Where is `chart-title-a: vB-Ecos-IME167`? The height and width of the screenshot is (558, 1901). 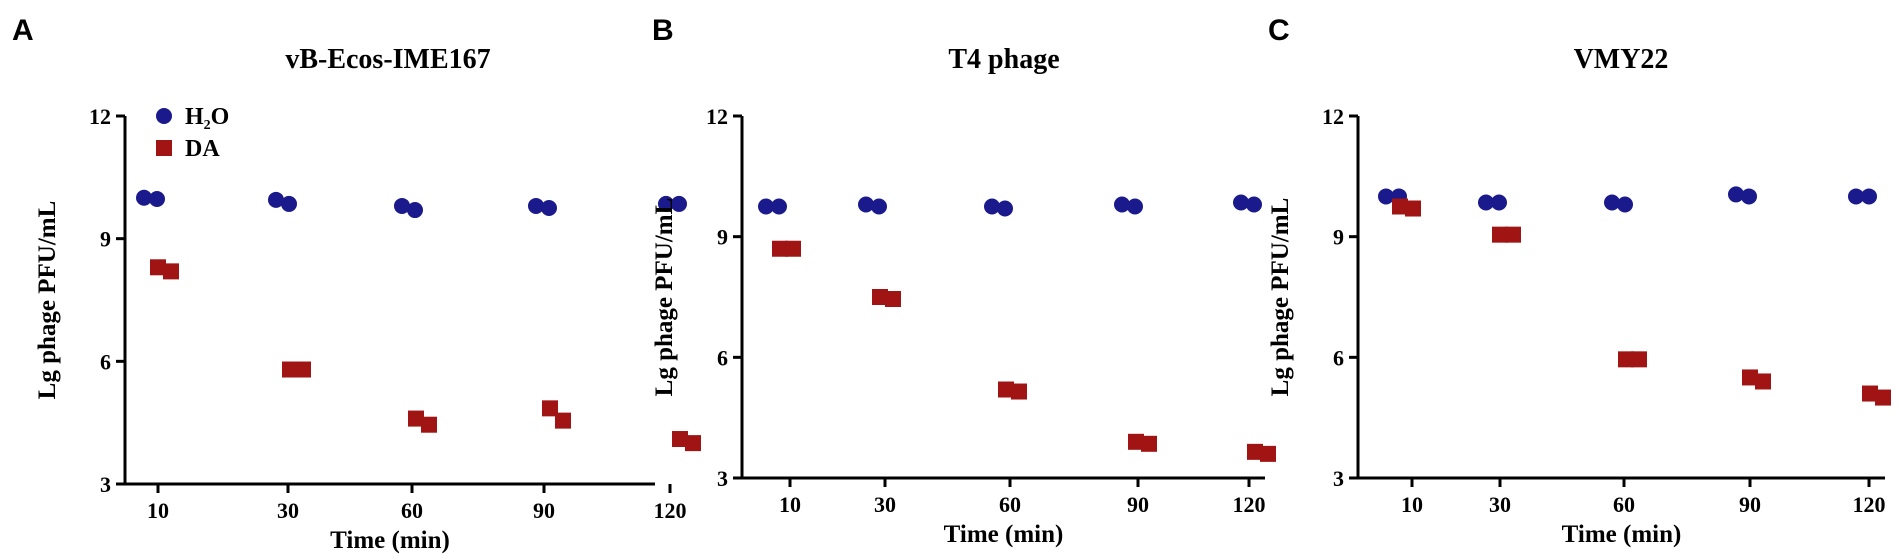 chart-title-a: vB-Ecos-IME167 is located at coordinates (387, 59).